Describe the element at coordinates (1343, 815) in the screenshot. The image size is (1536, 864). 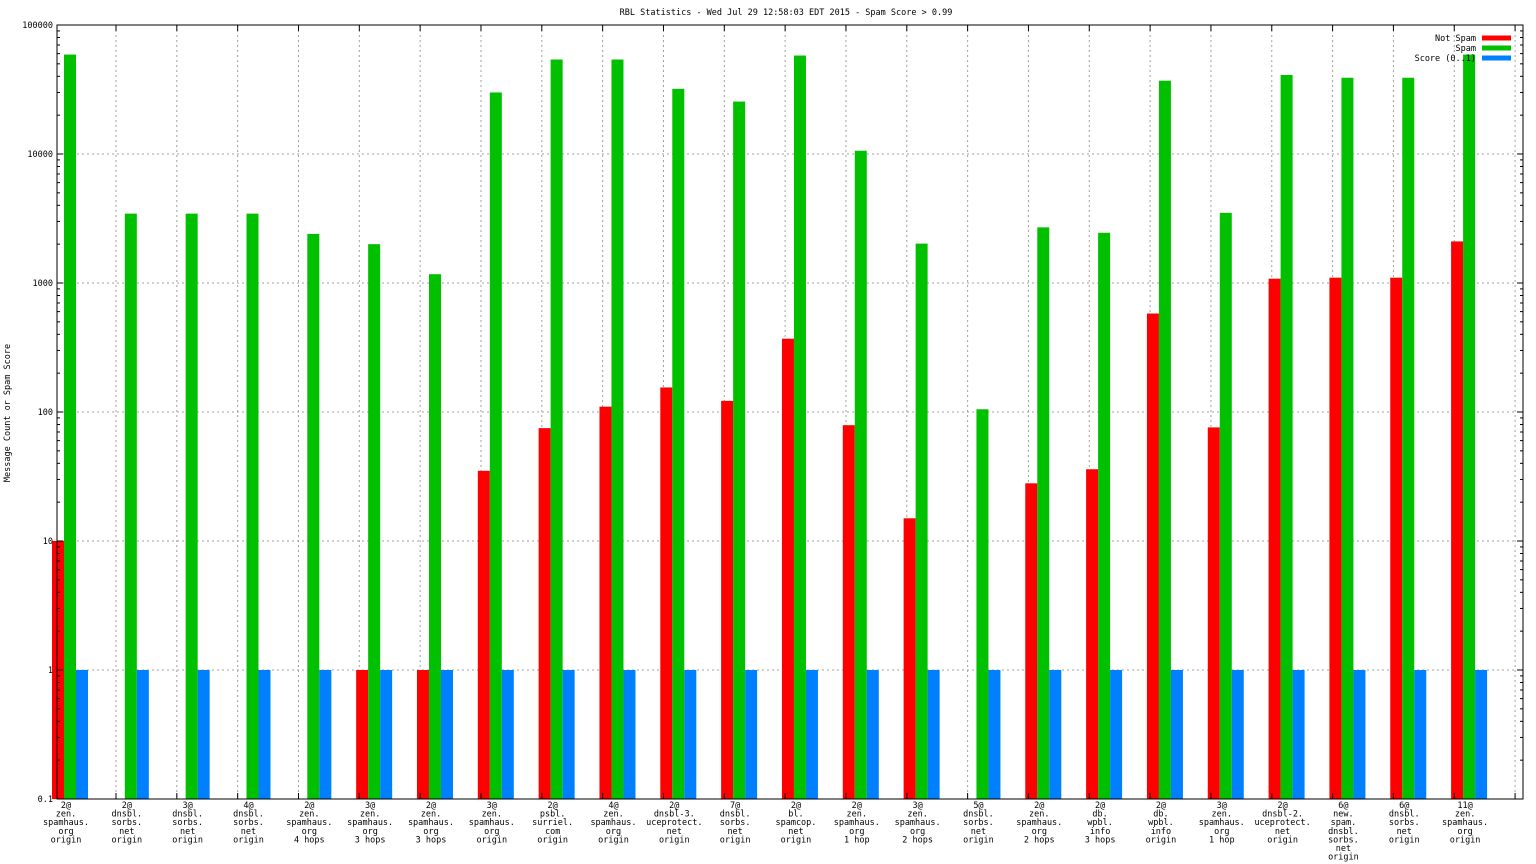
I see `x-tick-label-line: new.` at that location.